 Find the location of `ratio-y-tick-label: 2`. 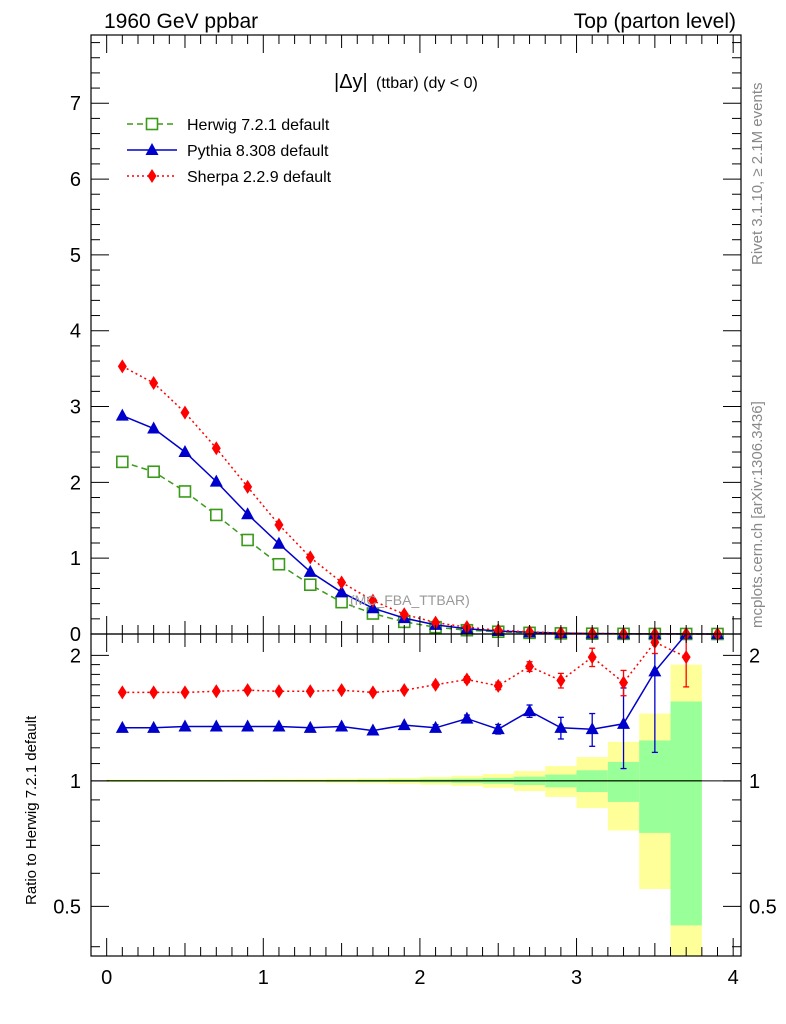

ratio-y-tick-label: 2 is located at coordinates (75, 656).